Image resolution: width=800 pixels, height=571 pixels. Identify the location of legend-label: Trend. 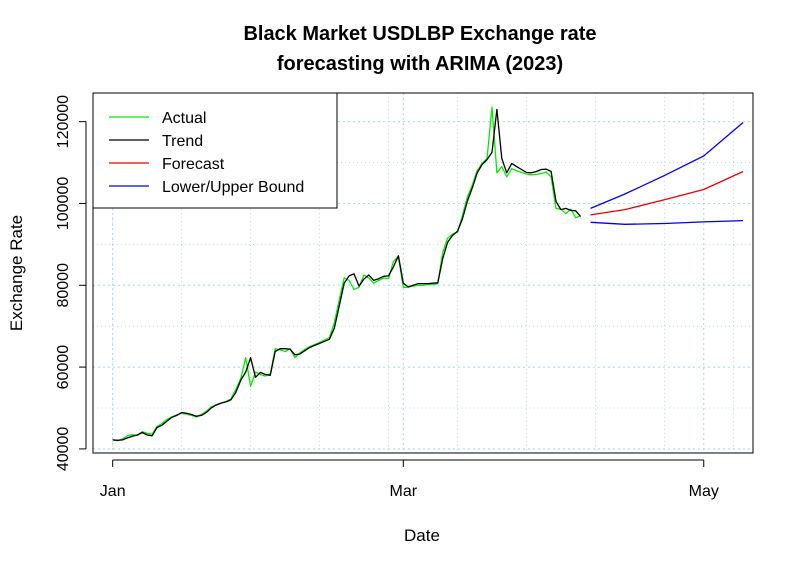
(182, 141).